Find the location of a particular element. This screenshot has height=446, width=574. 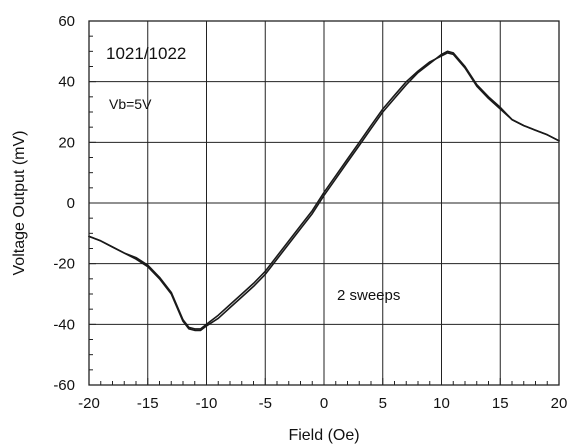

x-tick-label: 5 is located at coordinates (383, 403).